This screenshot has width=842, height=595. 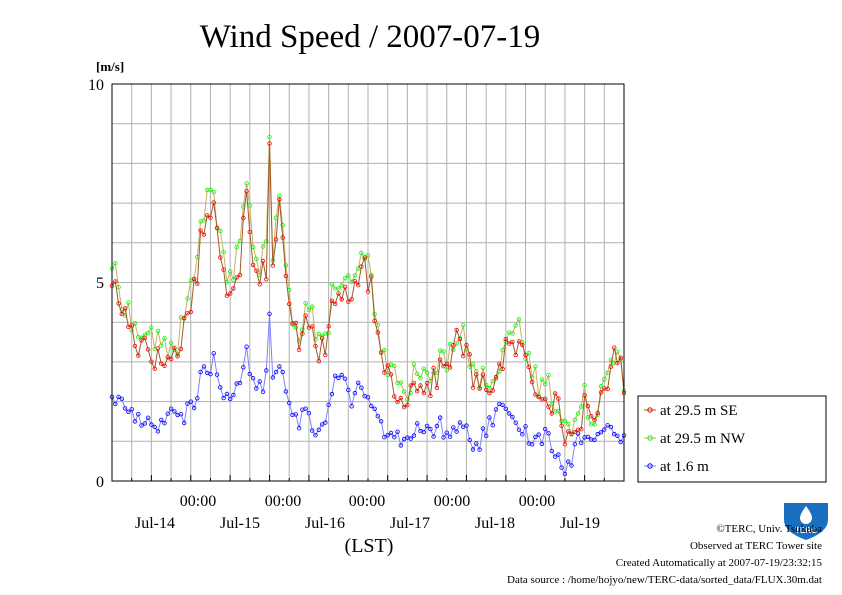 I want to click on terc-logo: TERC, so click(x=806, y=521).